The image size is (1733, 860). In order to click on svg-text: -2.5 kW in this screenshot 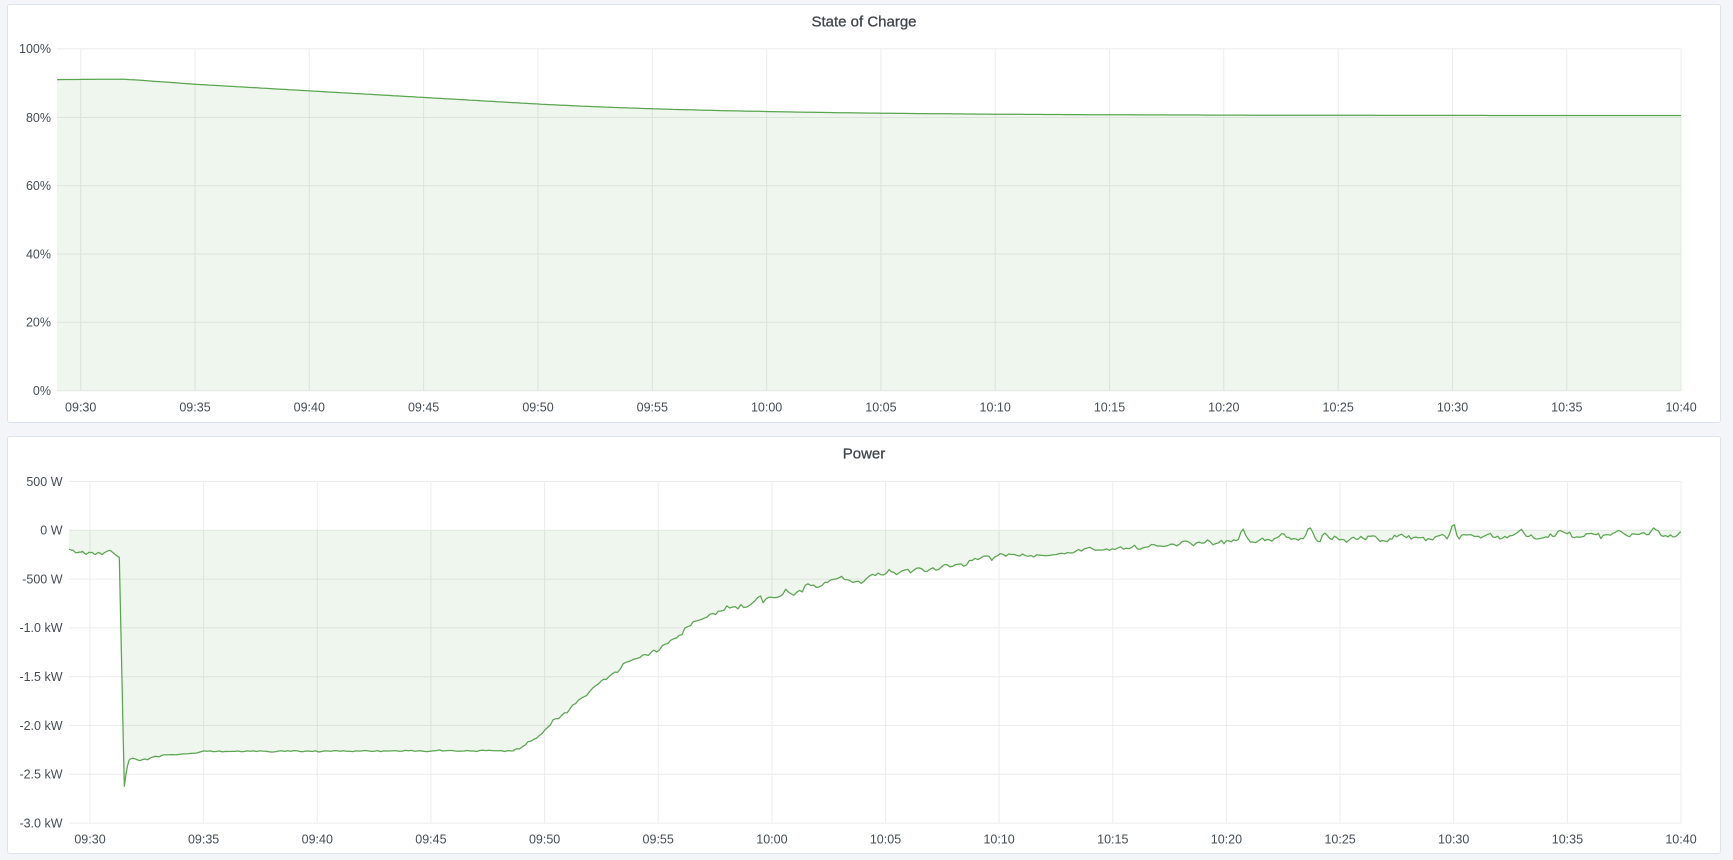, I will do `click(40, 775)`.